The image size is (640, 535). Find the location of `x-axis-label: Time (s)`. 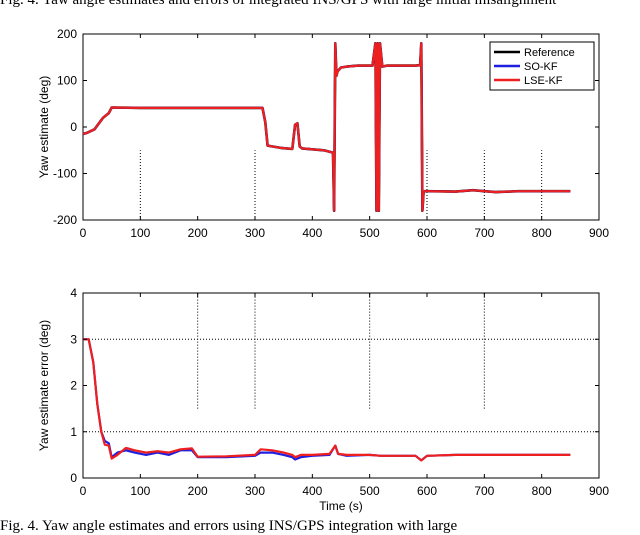

x-axis-label: Time (s) is located at coordinates (341, 506).